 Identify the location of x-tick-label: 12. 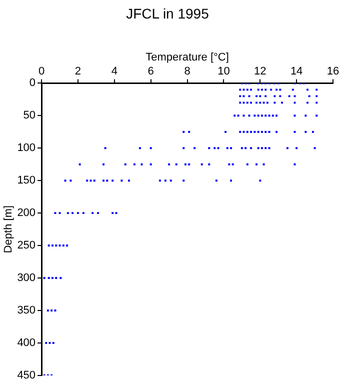
(260, 72).